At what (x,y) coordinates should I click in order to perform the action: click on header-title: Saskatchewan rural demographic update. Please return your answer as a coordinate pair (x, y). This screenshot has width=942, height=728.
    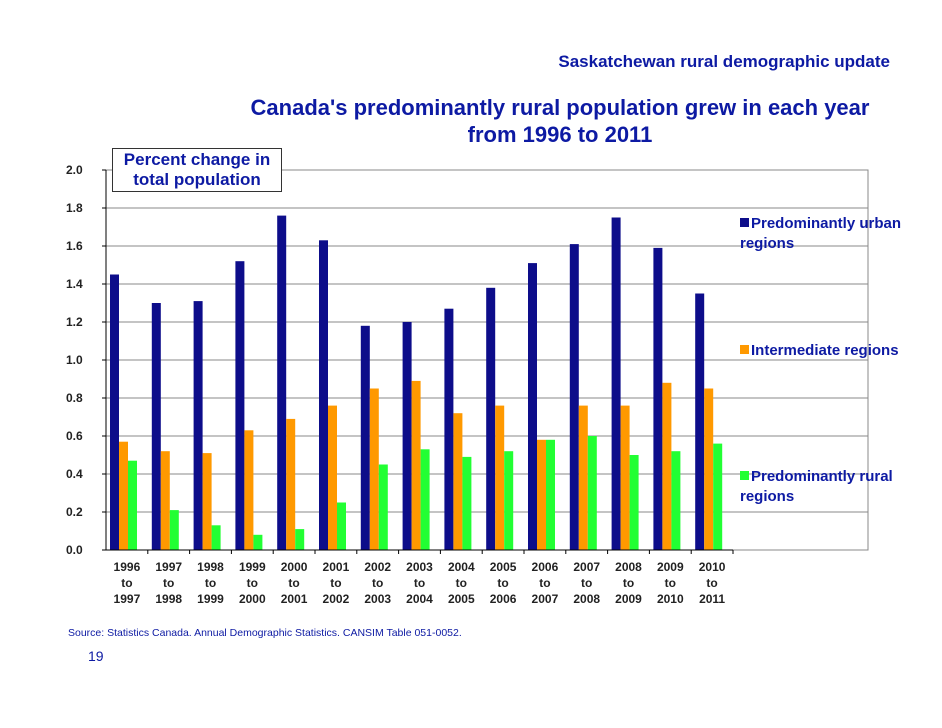
    Looking at the image, I should click on (724, 61).